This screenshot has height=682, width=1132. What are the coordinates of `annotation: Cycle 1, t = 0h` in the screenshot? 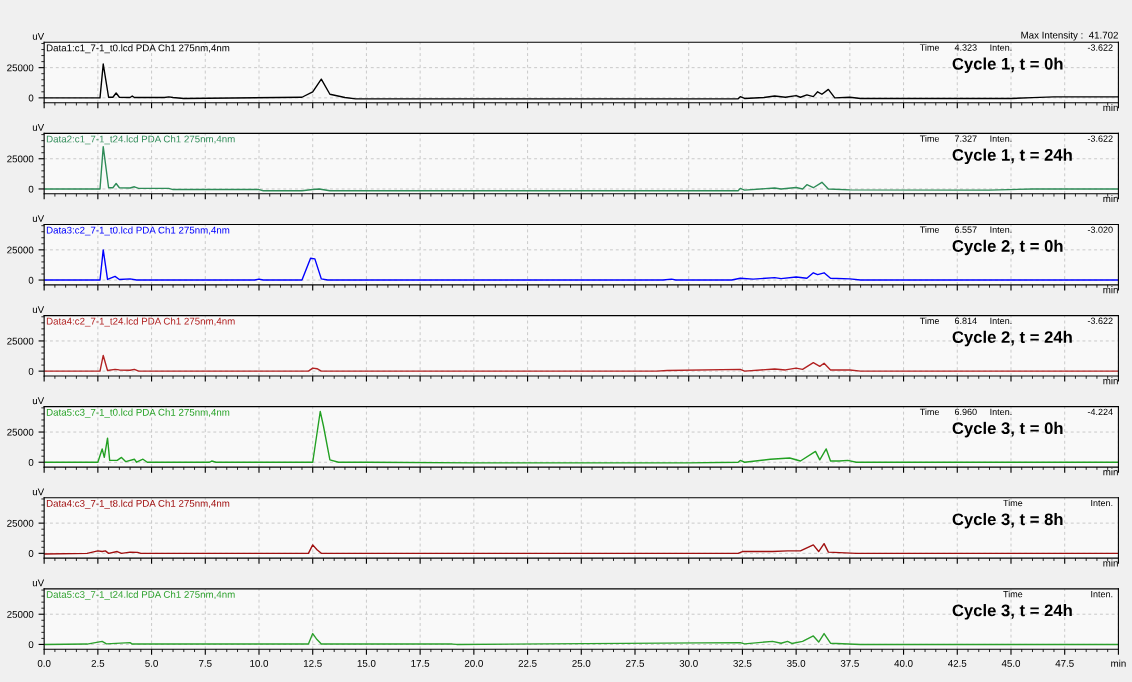 It's located at (1007, 65).